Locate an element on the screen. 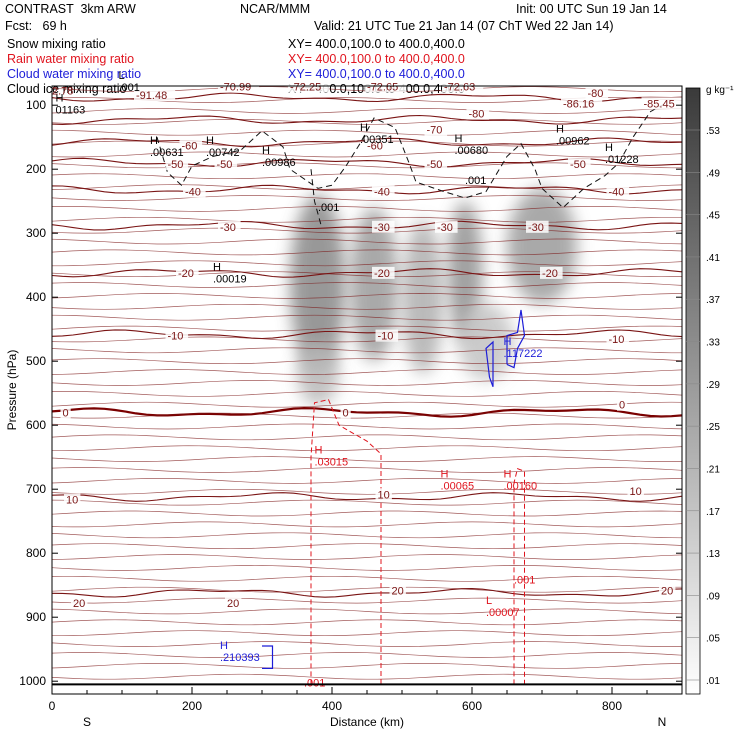  contour-label-14: -50 is located at coordinates (435, 165).